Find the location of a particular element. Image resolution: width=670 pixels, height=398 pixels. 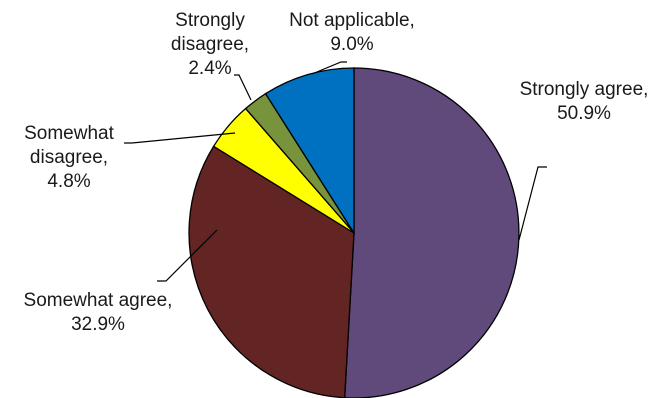

pie-slice-not-applicable is located at coordinates (309, 151).